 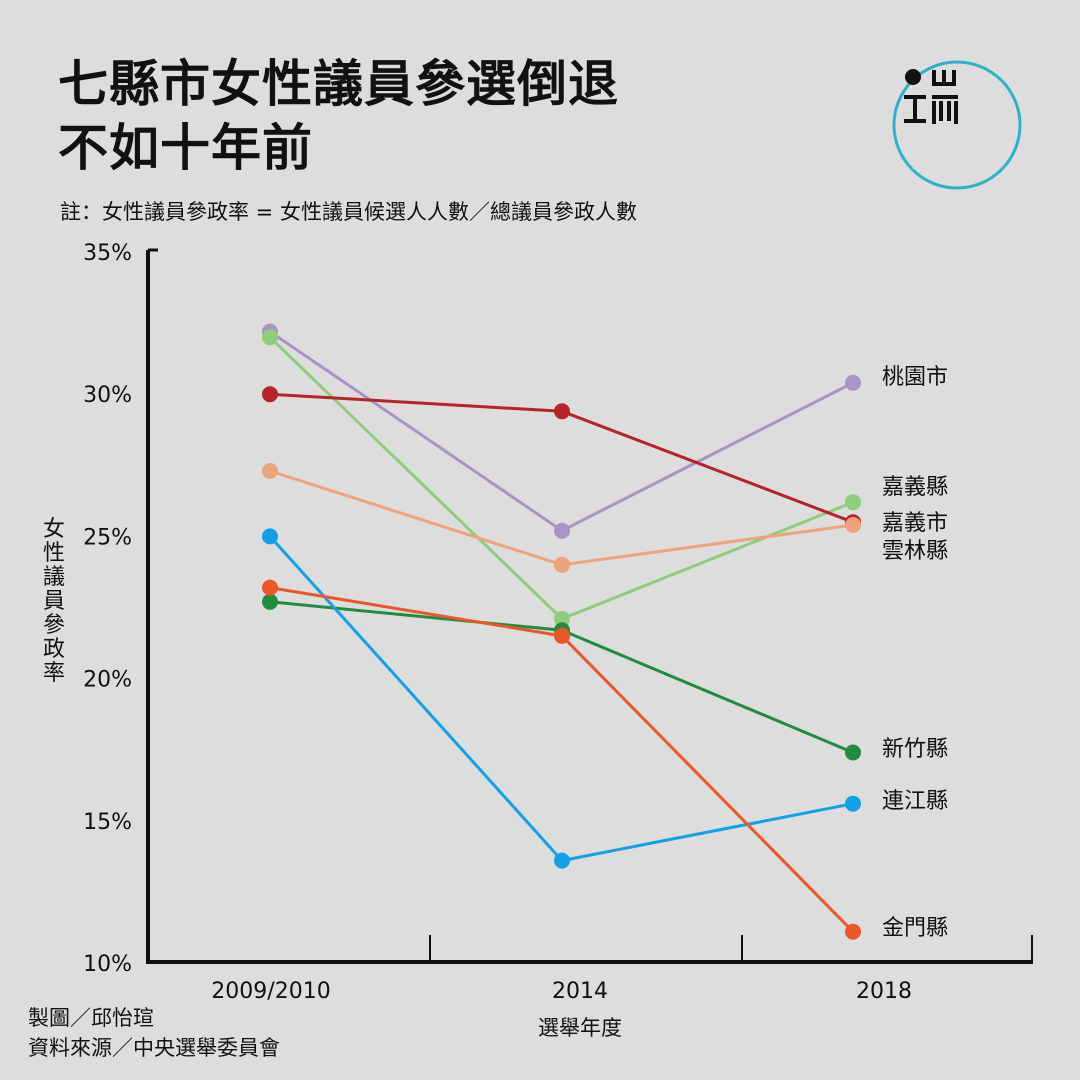 I want to click on y-axis-title-char: 員, so click(x=54, y=601).